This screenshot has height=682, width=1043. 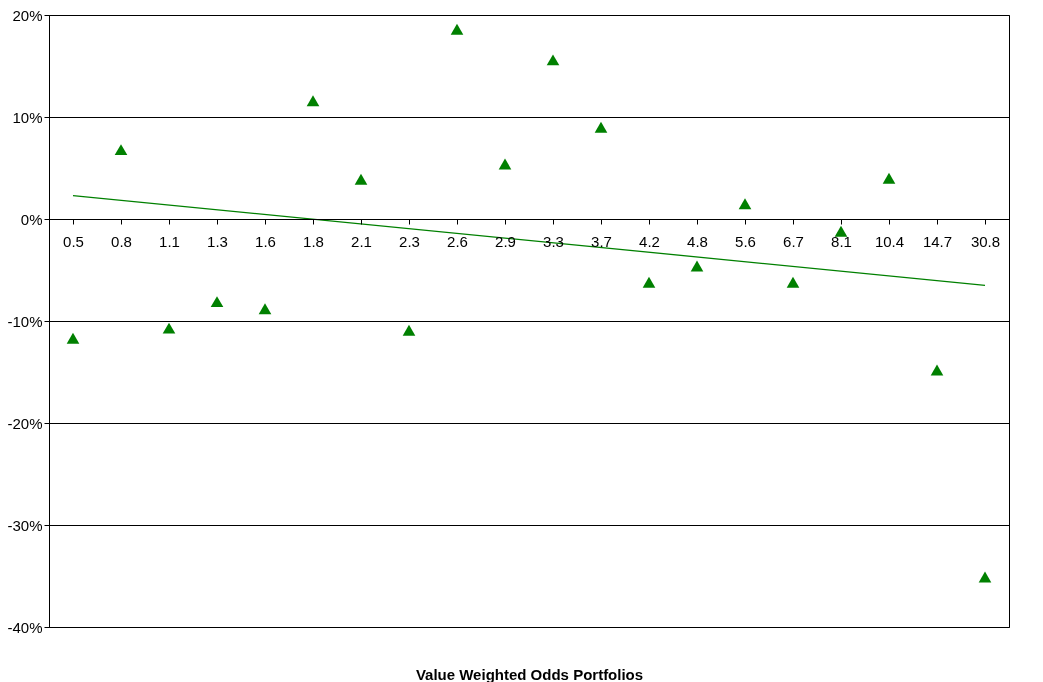 I want to click on x-tick-label: 2.3, so click(x=409, y=241).